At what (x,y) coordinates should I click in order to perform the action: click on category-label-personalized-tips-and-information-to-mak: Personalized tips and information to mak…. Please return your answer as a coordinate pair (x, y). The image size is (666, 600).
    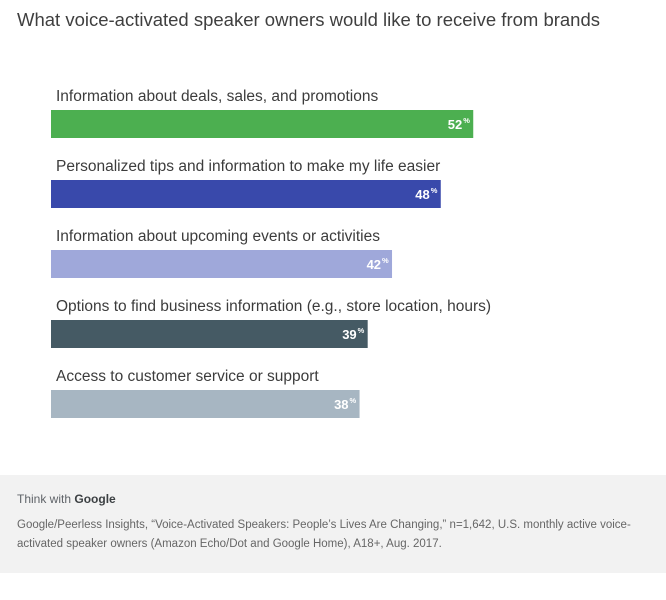
    Looking at the image, I should click on (248, 166).